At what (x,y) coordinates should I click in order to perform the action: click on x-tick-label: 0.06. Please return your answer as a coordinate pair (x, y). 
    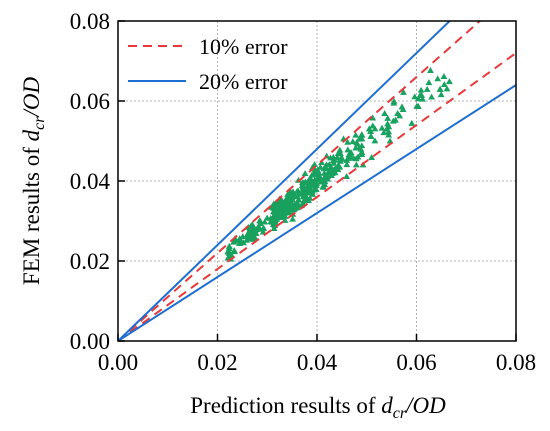
    Looking at the image, I should click on (416, 362).